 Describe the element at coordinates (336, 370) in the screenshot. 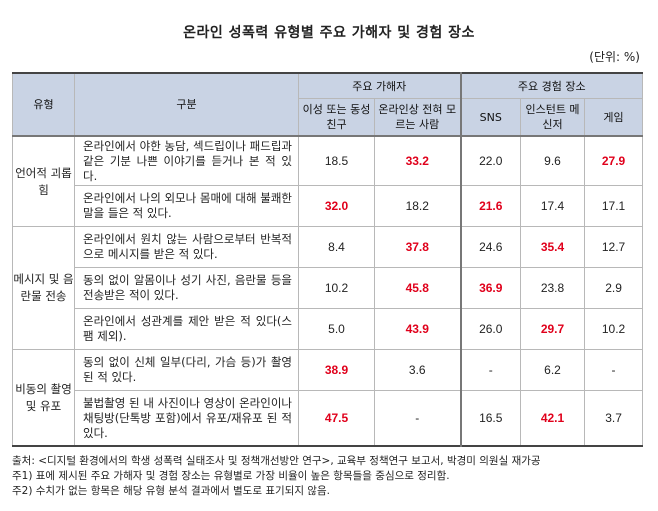

I see `value-cell: 38.9` at that location.